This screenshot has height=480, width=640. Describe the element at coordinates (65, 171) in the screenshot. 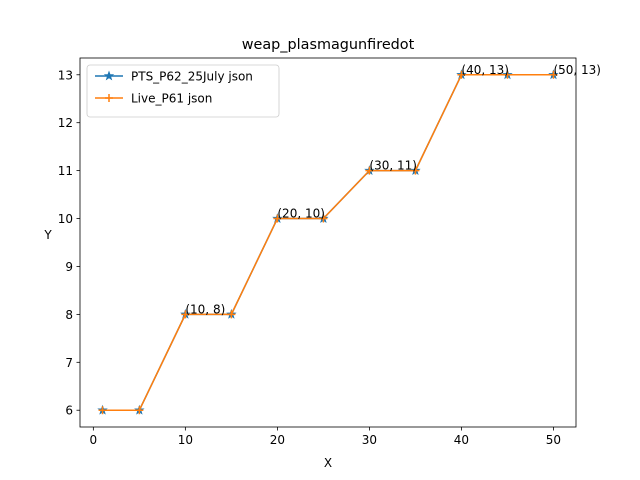

I see `y-tick-label: 11` at that location.